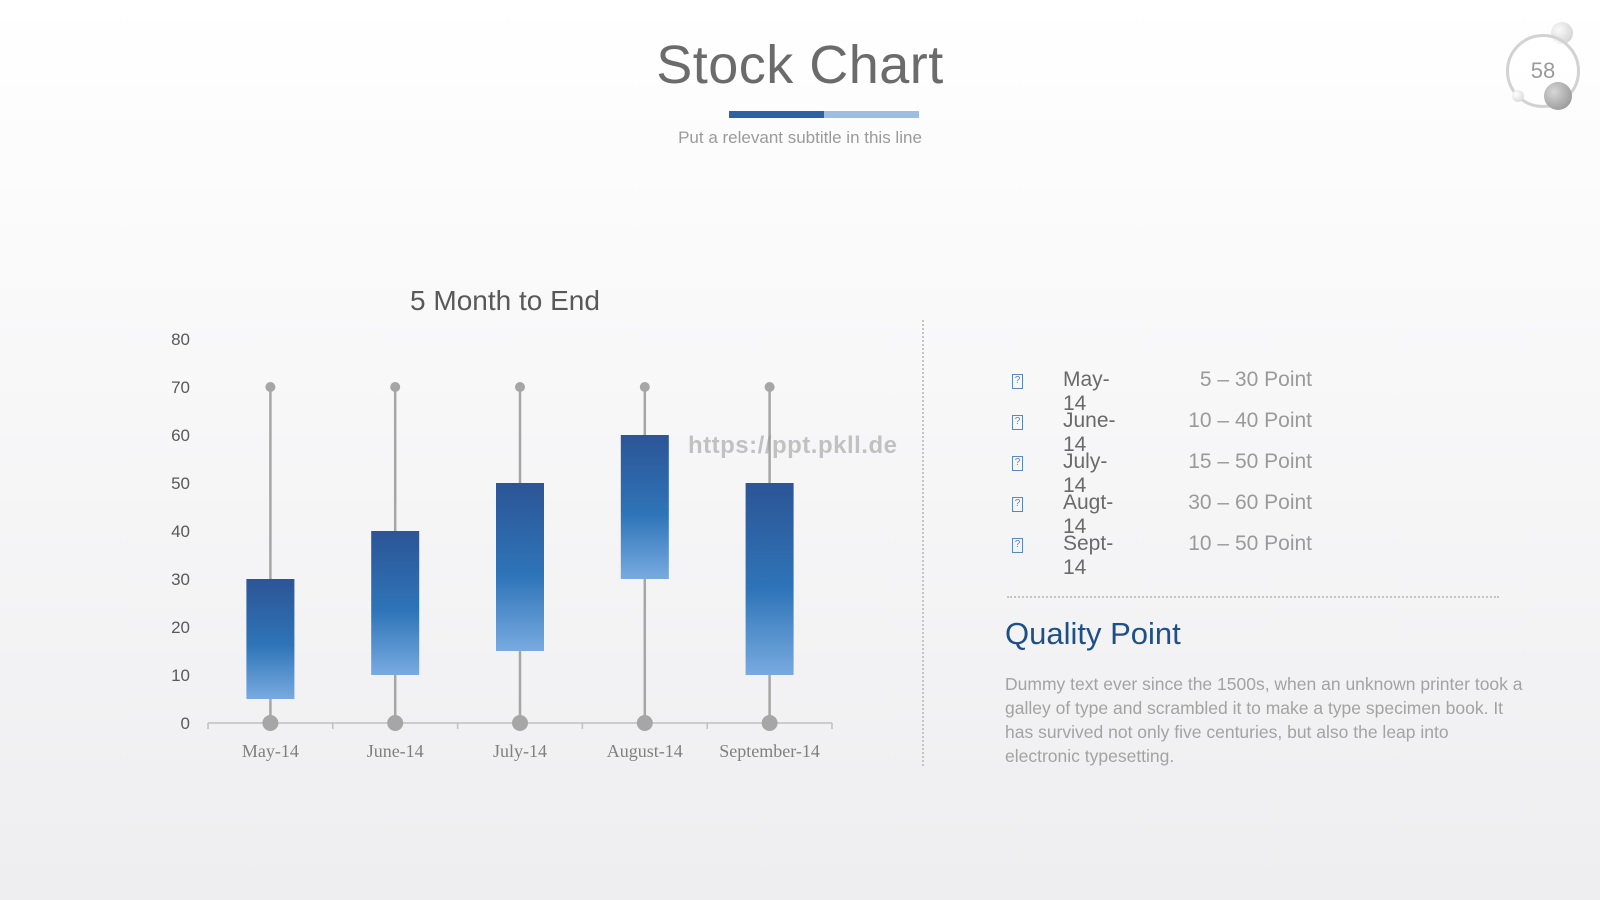 Image resolution: width=1600 pixels, height=900 pixels. Describe the element at coordinates (270, 751) in the screenshot. I see `x-tick-label: May-14` at that location.